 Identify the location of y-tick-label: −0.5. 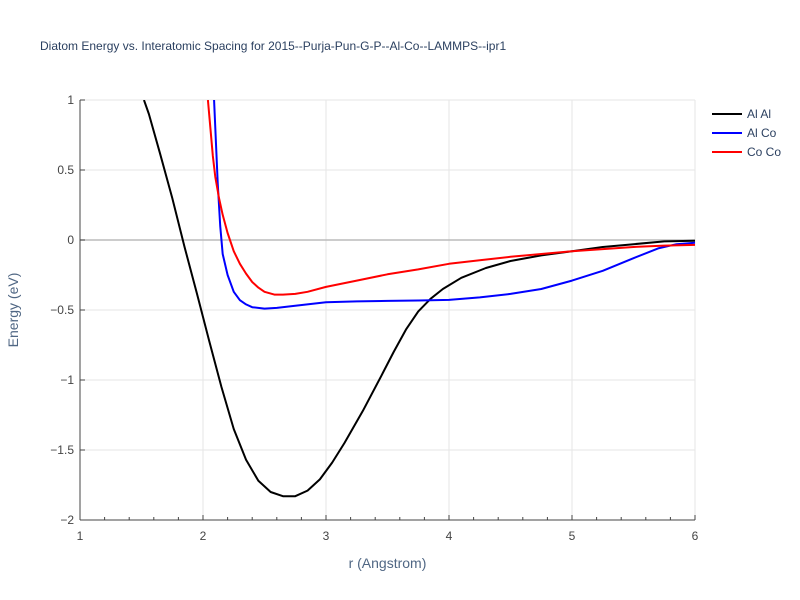
(62, 310).